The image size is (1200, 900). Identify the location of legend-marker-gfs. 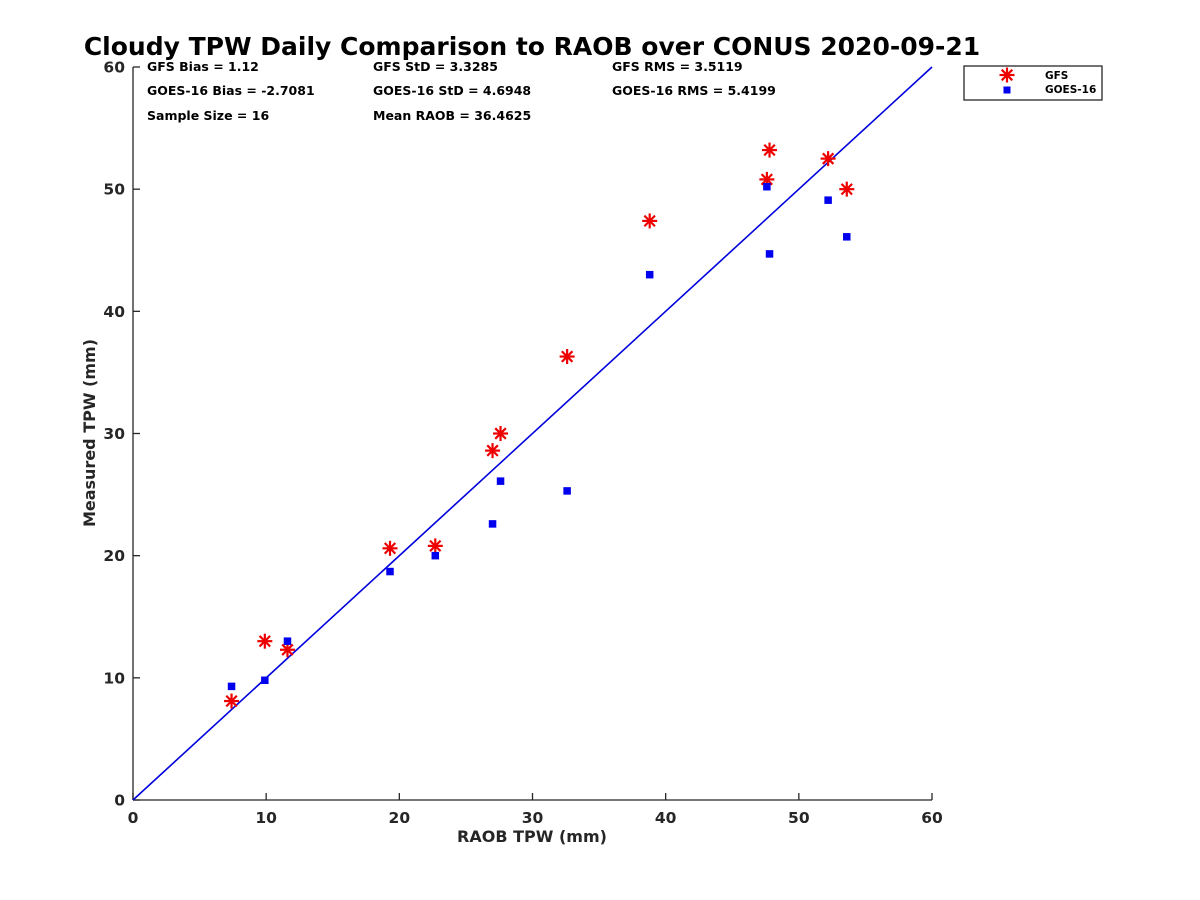
(1007, 75).